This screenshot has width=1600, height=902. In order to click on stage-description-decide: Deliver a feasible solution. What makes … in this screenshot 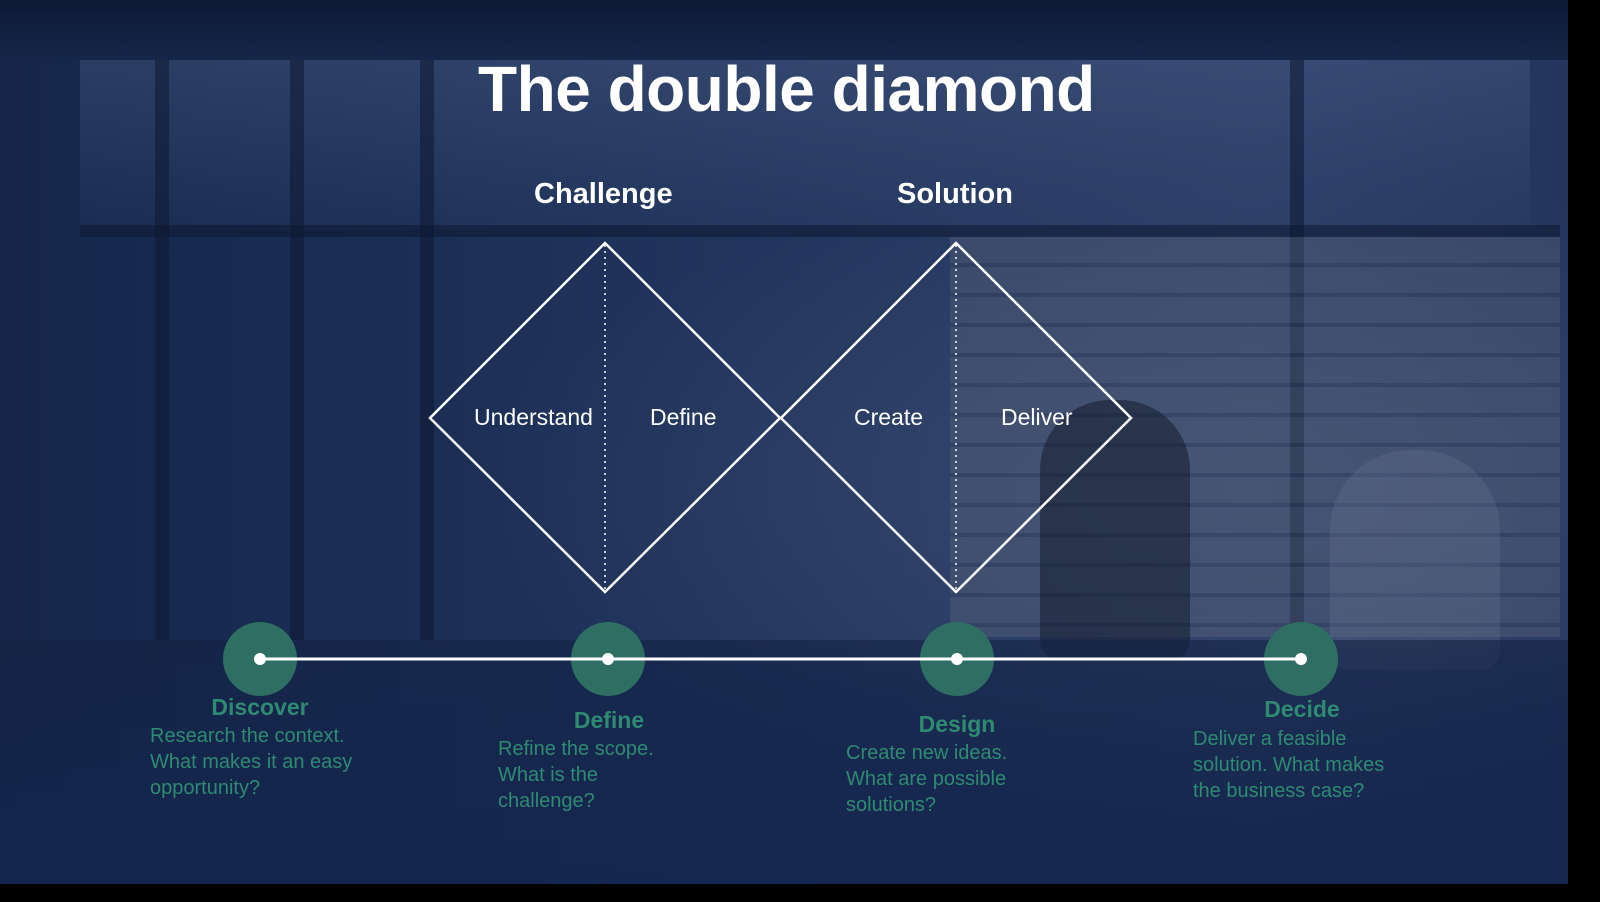, I will do `click(1289, 765)`.